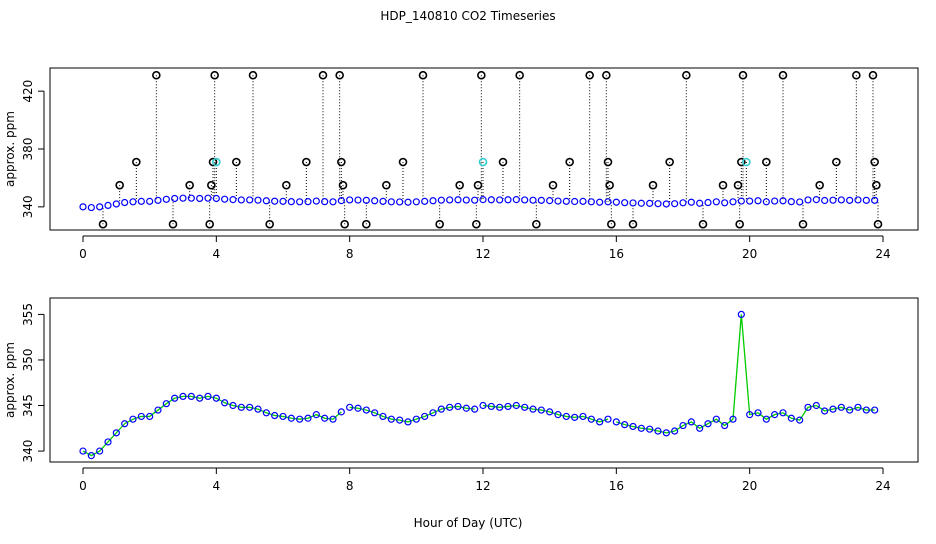 This screenshot has height=544, width=936. I want to click on x-tick-label: 8, so click(350, 486).